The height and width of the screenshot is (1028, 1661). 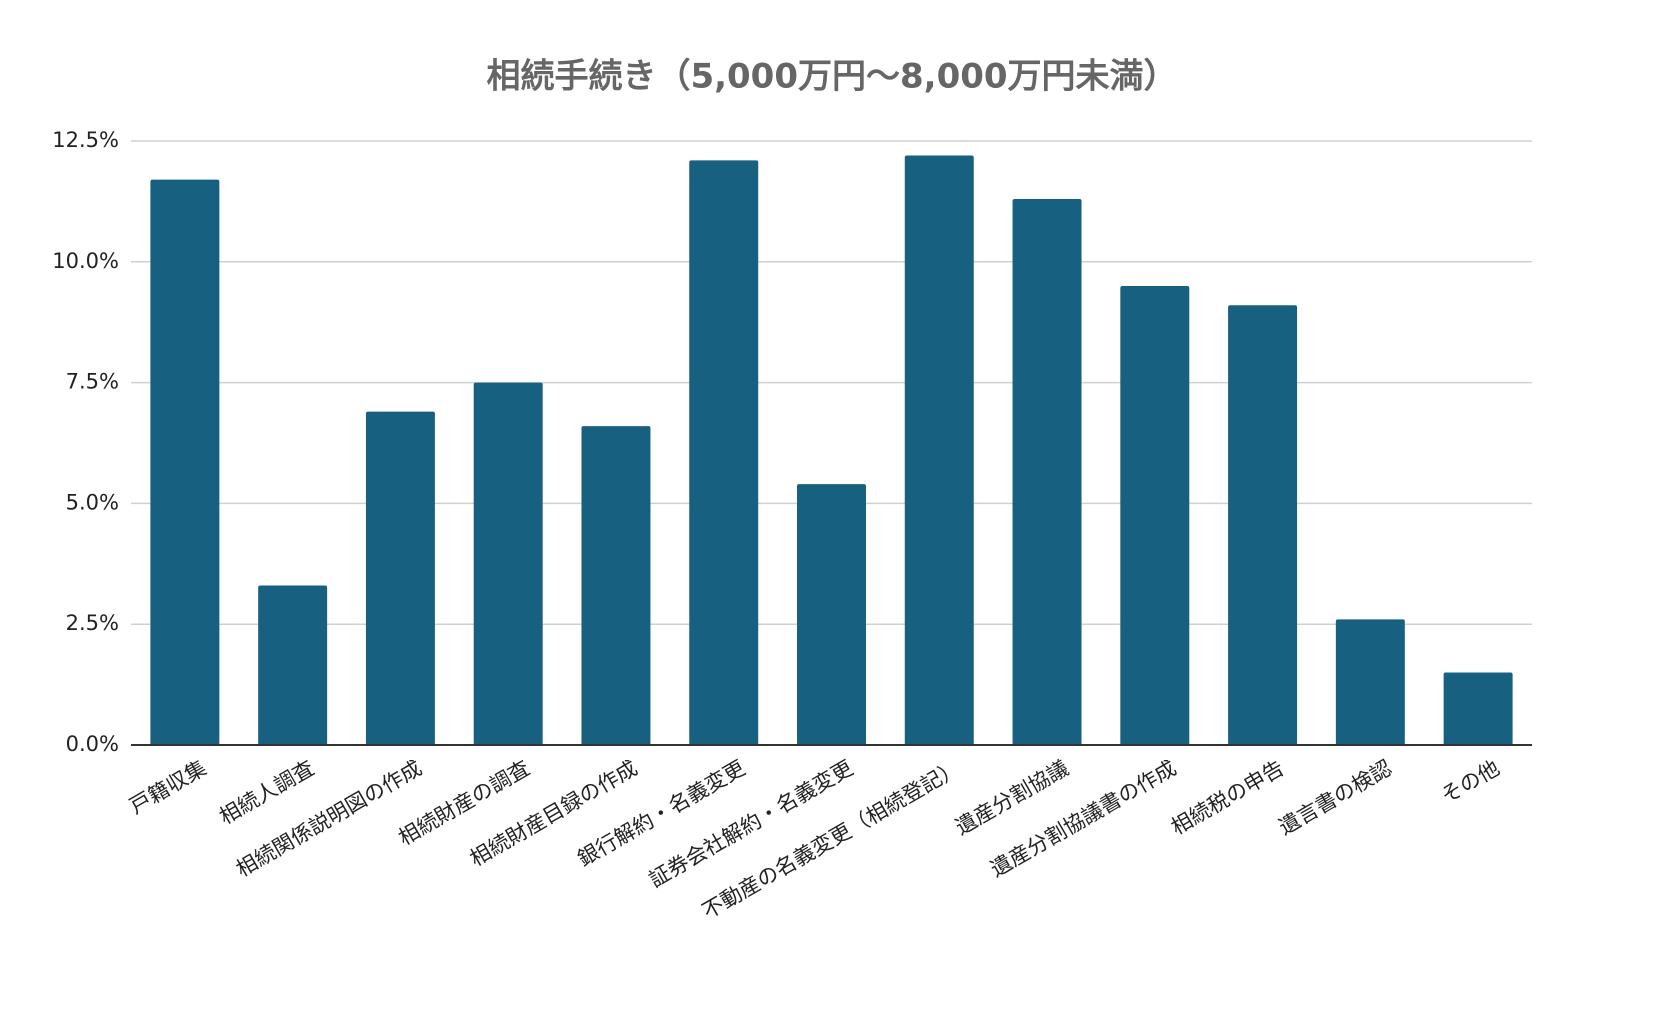 I want to click on y-tick-label: 10.0%, so click(x=85, y=261).